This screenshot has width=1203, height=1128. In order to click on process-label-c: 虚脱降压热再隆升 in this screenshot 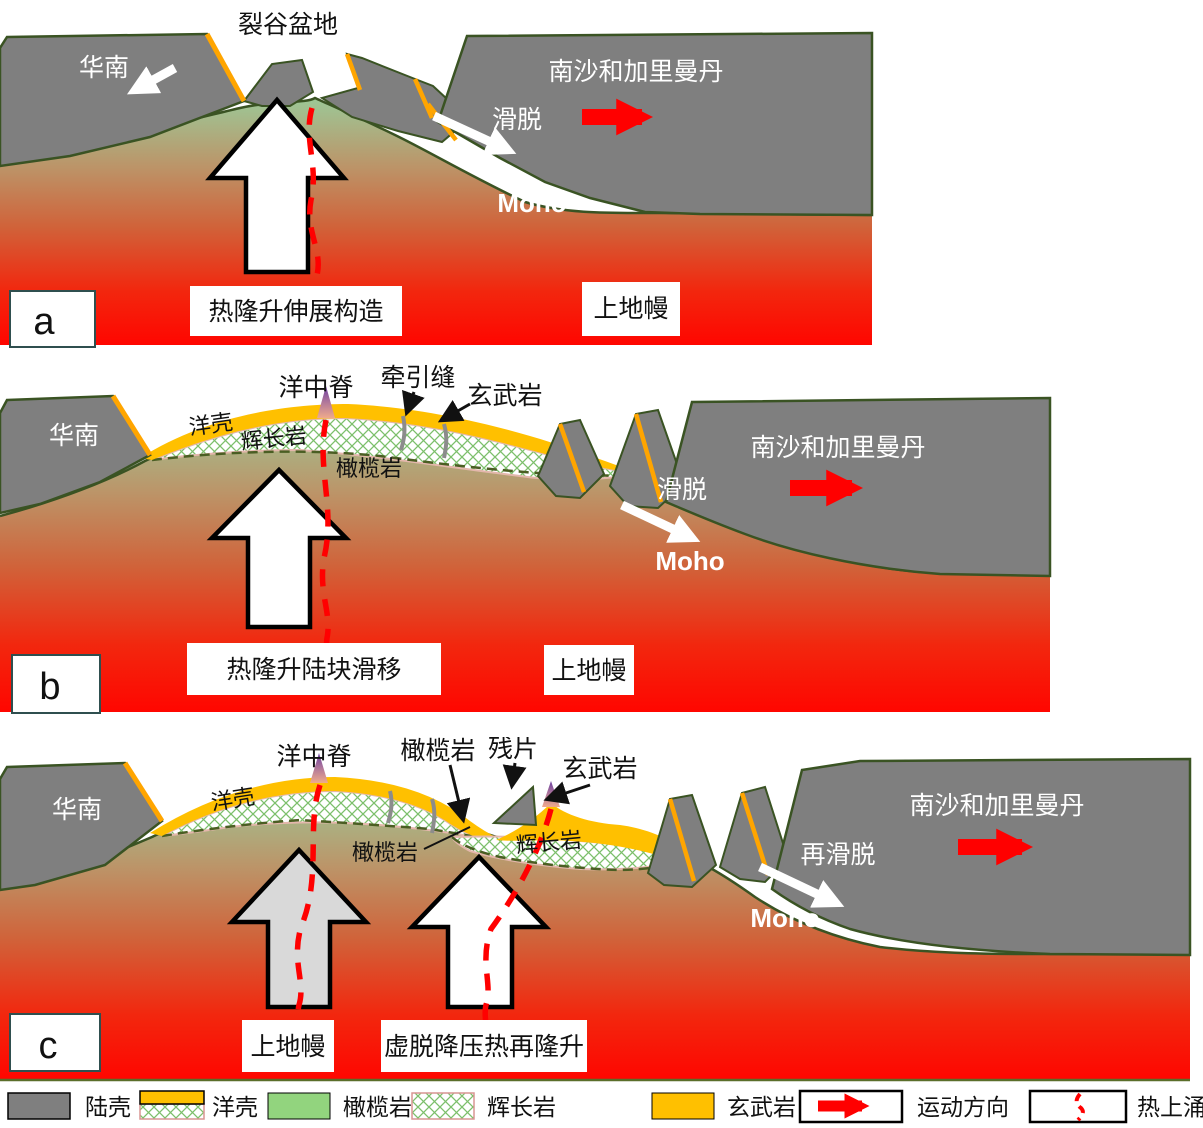, I will do `click(484, 1047)`.